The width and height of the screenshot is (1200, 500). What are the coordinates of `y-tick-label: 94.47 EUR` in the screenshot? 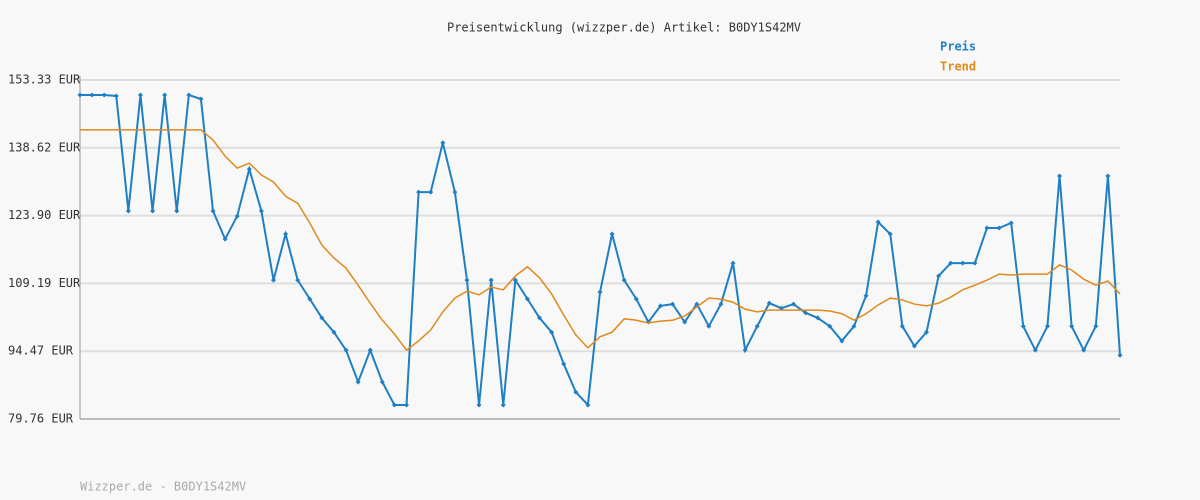 It's located at (41, 351).